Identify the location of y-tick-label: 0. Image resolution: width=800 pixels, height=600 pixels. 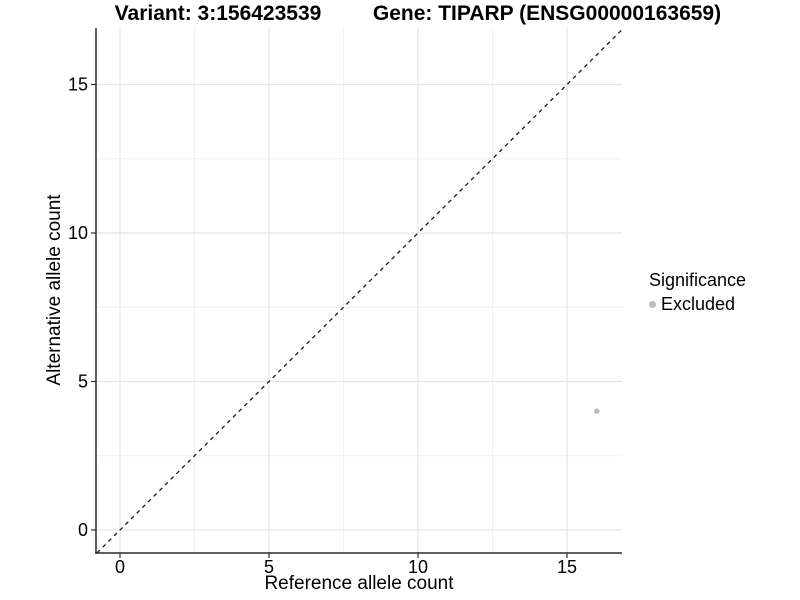
(83, 530).